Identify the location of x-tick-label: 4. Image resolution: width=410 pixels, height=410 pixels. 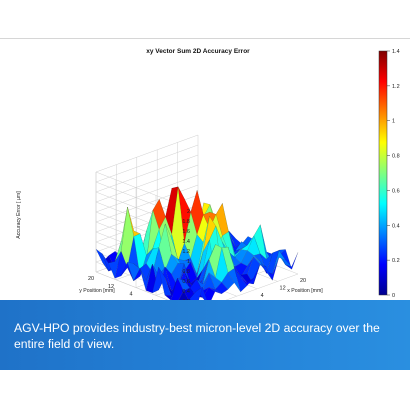
(262, 296).